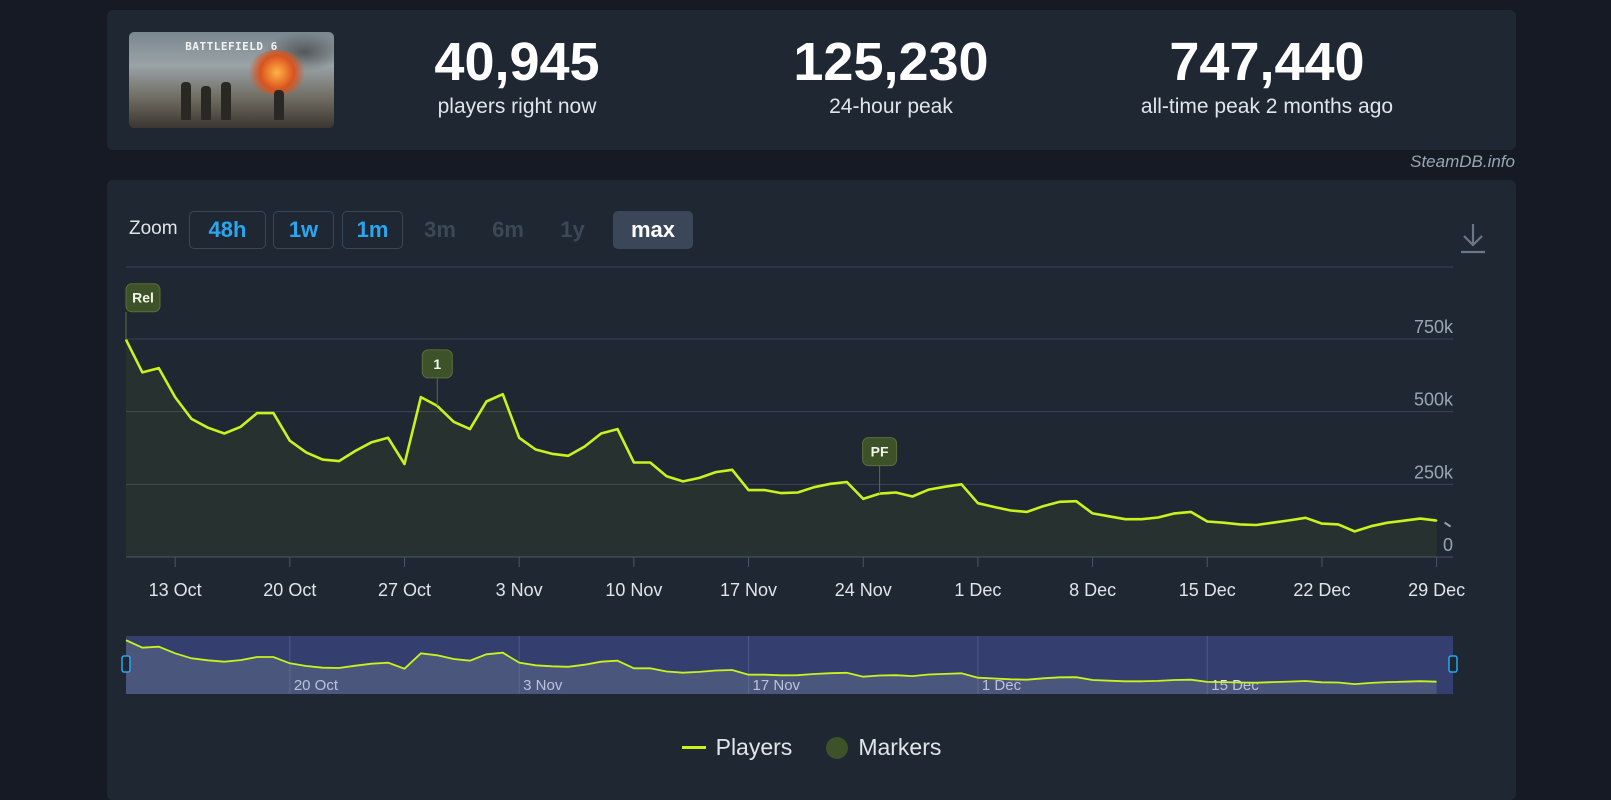 This screenshot has width=1611, height=800. I want to click on marker-label: PF, so click(880, 452).